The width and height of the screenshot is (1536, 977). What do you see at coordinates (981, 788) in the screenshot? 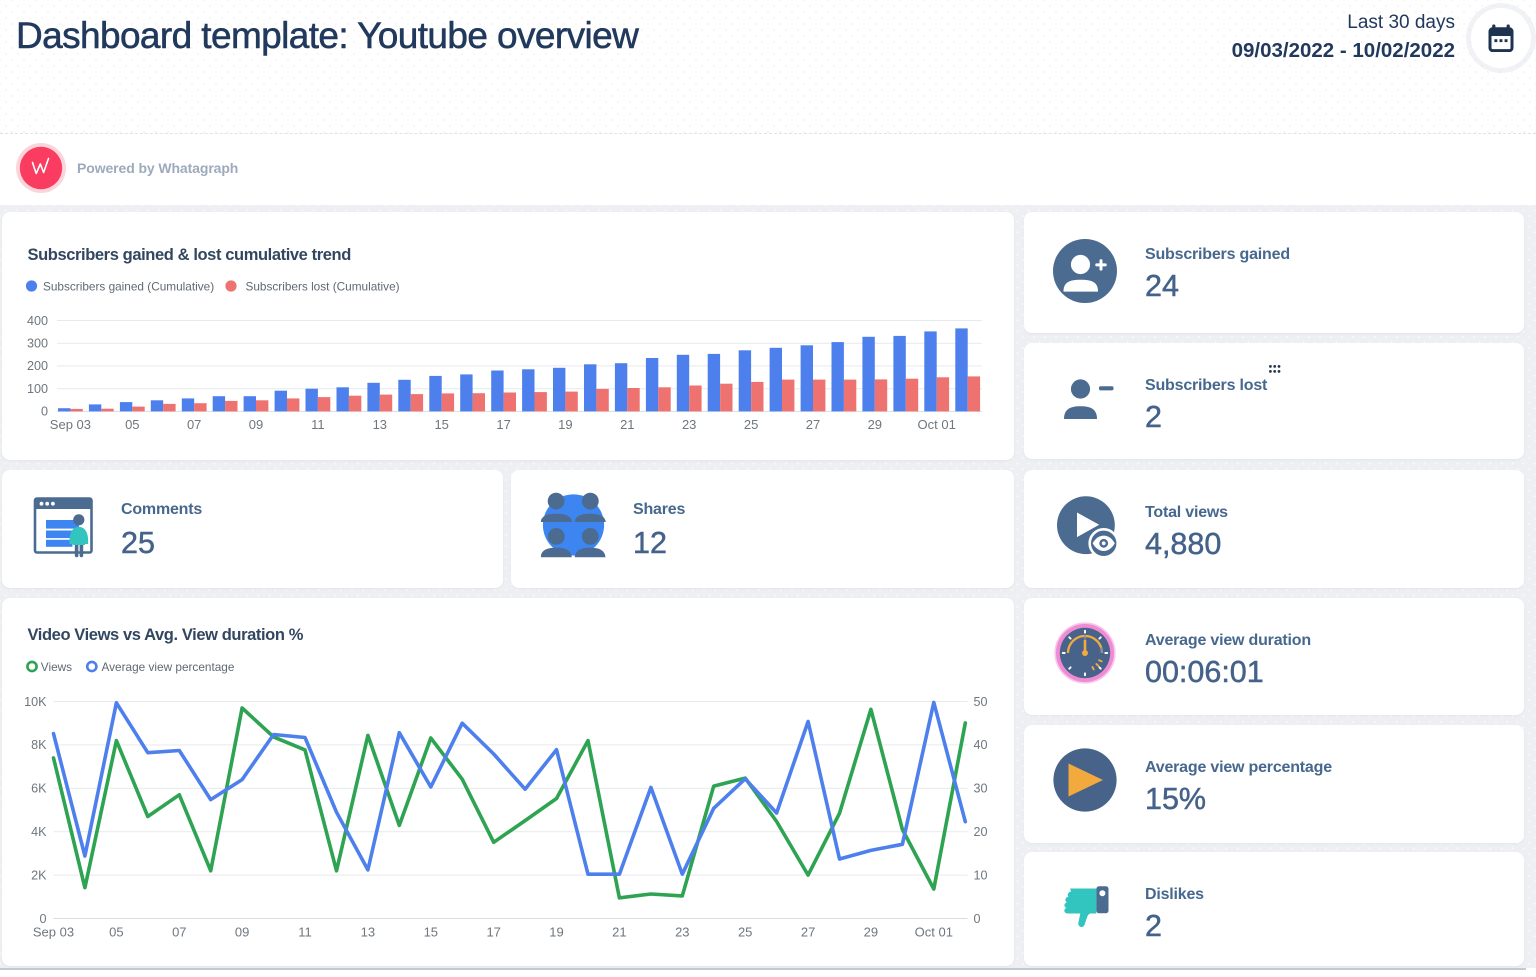
I see `svg-text: 30` at bounding box center [981, 788].